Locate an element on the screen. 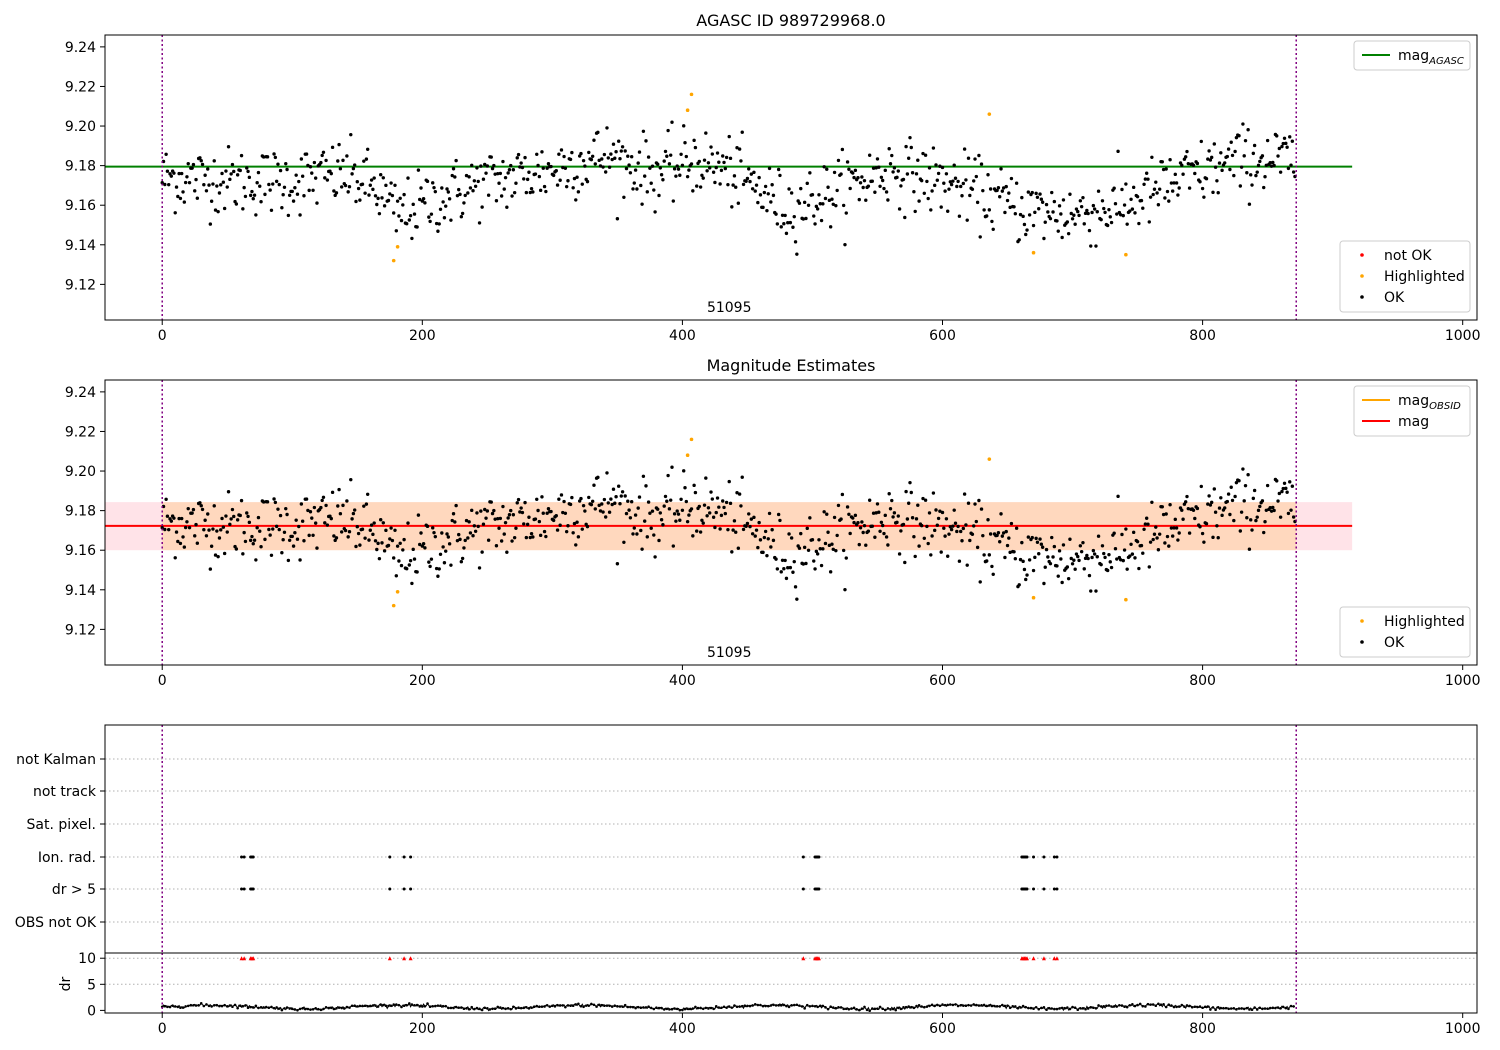 The height and width of the screenshot is (1050, 1500). legend-bottom is located at coordinates (1405, 276).